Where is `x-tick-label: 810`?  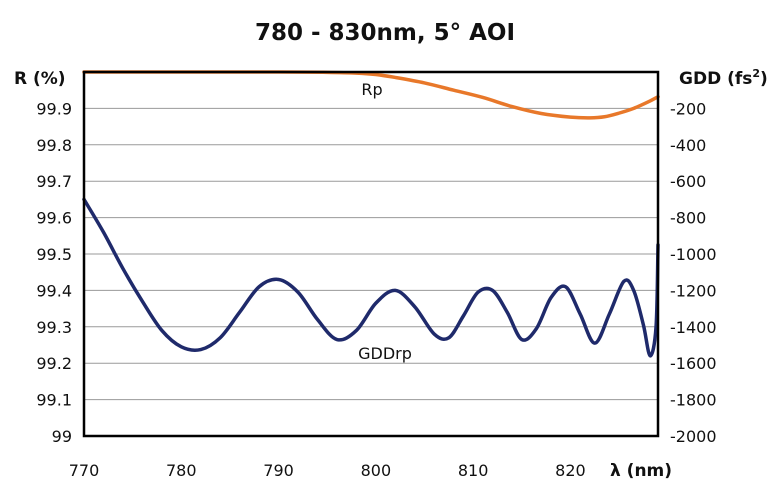
x-tick-label: 810 is located at coordinates (473, 470).